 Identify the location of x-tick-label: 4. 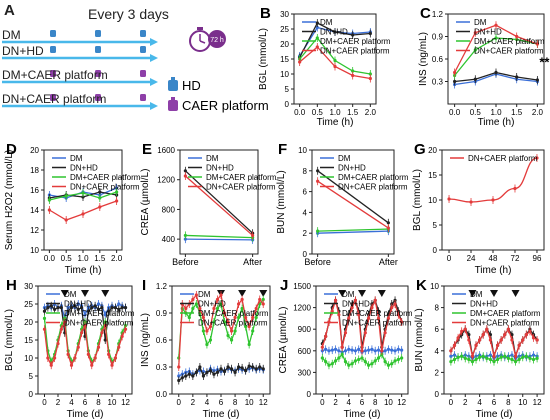
(71, 402).